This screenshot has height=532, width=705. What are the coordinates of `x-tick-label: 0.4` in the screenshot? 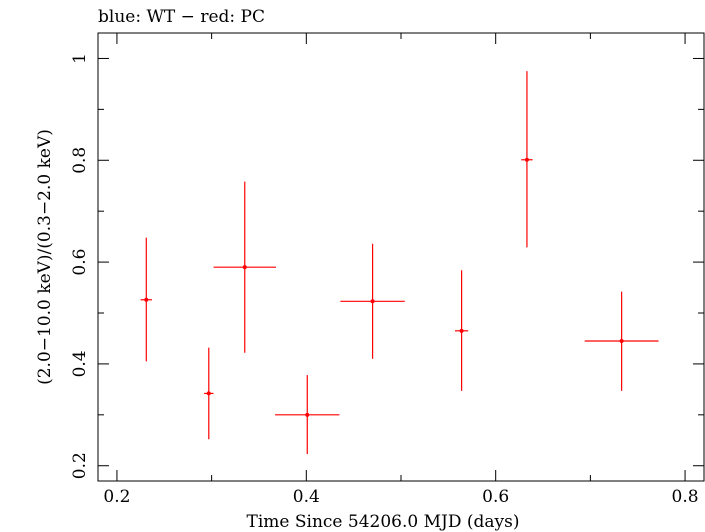 It's located at (306, 497).